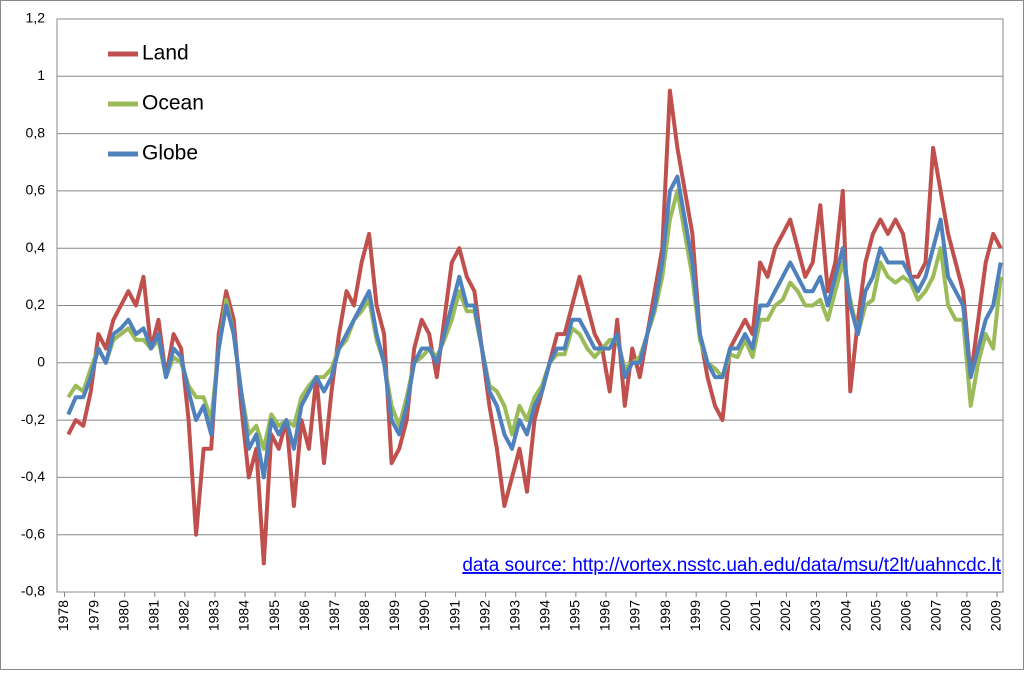 The height and width of the screenshot is (675, 1024). I want to click on x-tick-label: 1996, so click(605, 615).